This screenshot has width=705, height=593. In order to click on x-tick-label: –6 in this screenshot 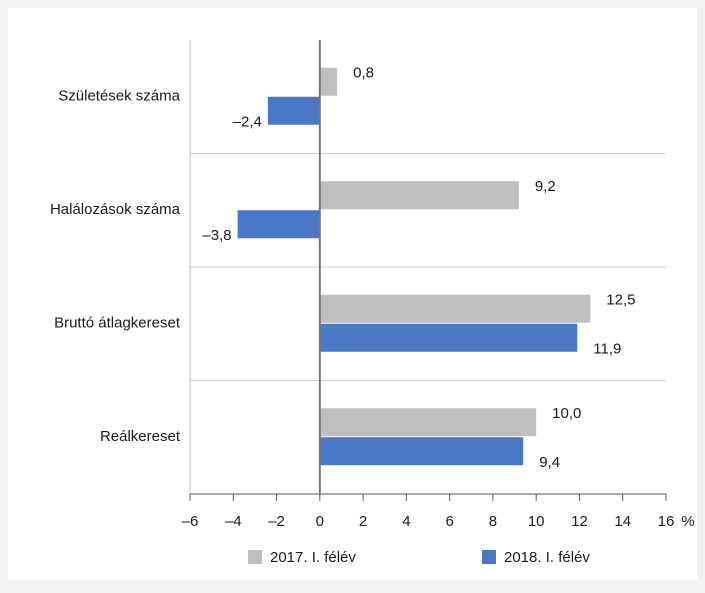, I will do `click(190, 521)`.